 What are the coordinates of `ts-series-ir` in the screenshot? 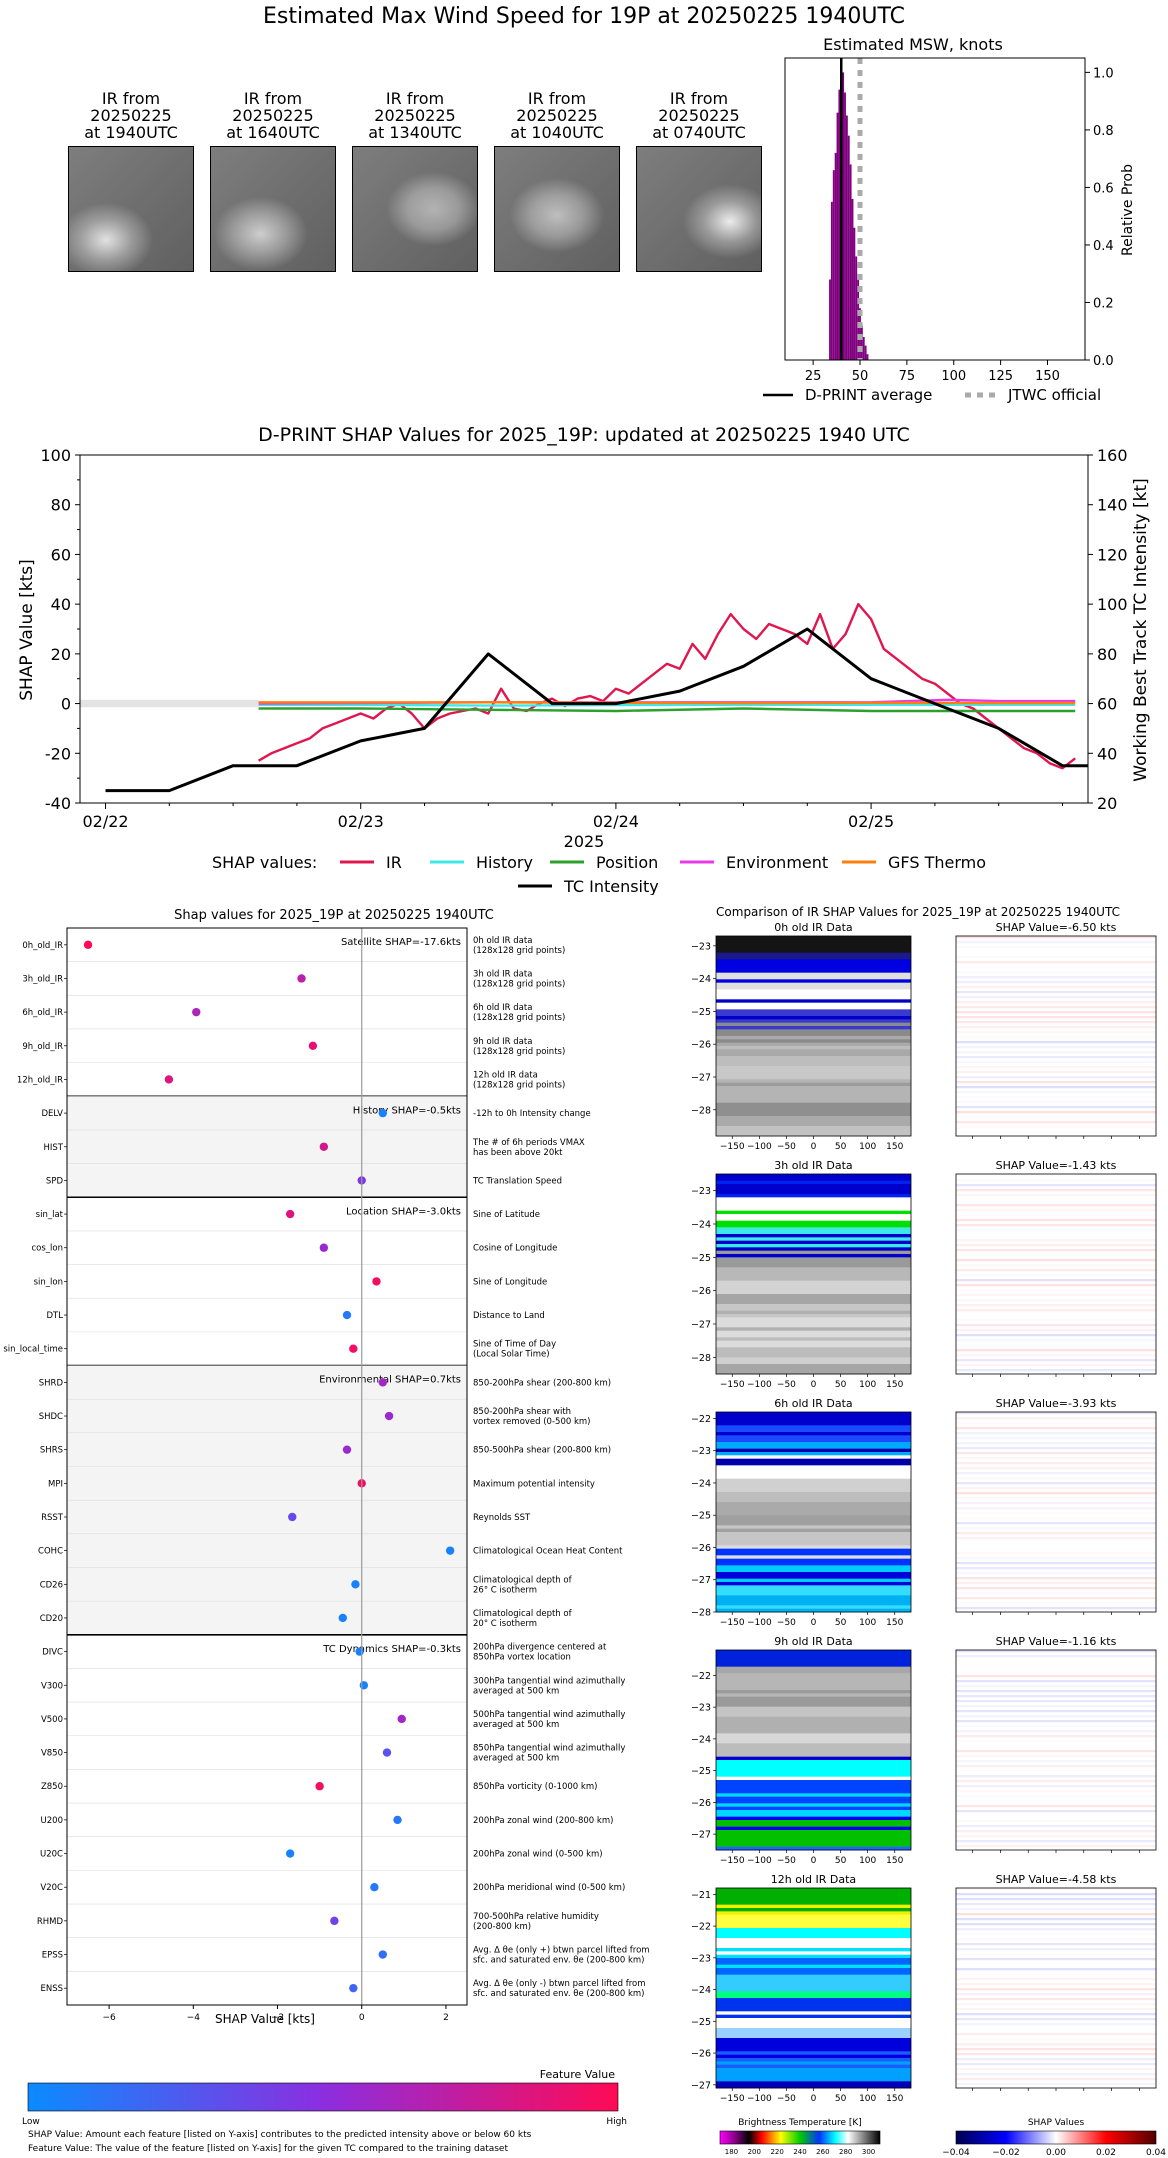 It's located at (666, 686).